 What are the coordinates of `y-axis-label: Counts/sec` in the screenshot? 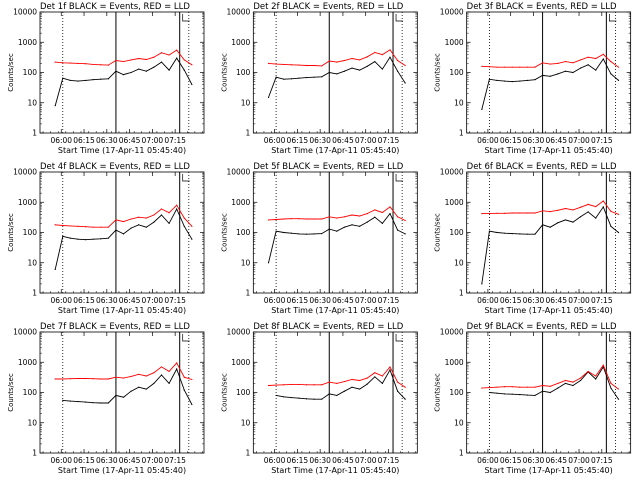 It's located at (224, 72).